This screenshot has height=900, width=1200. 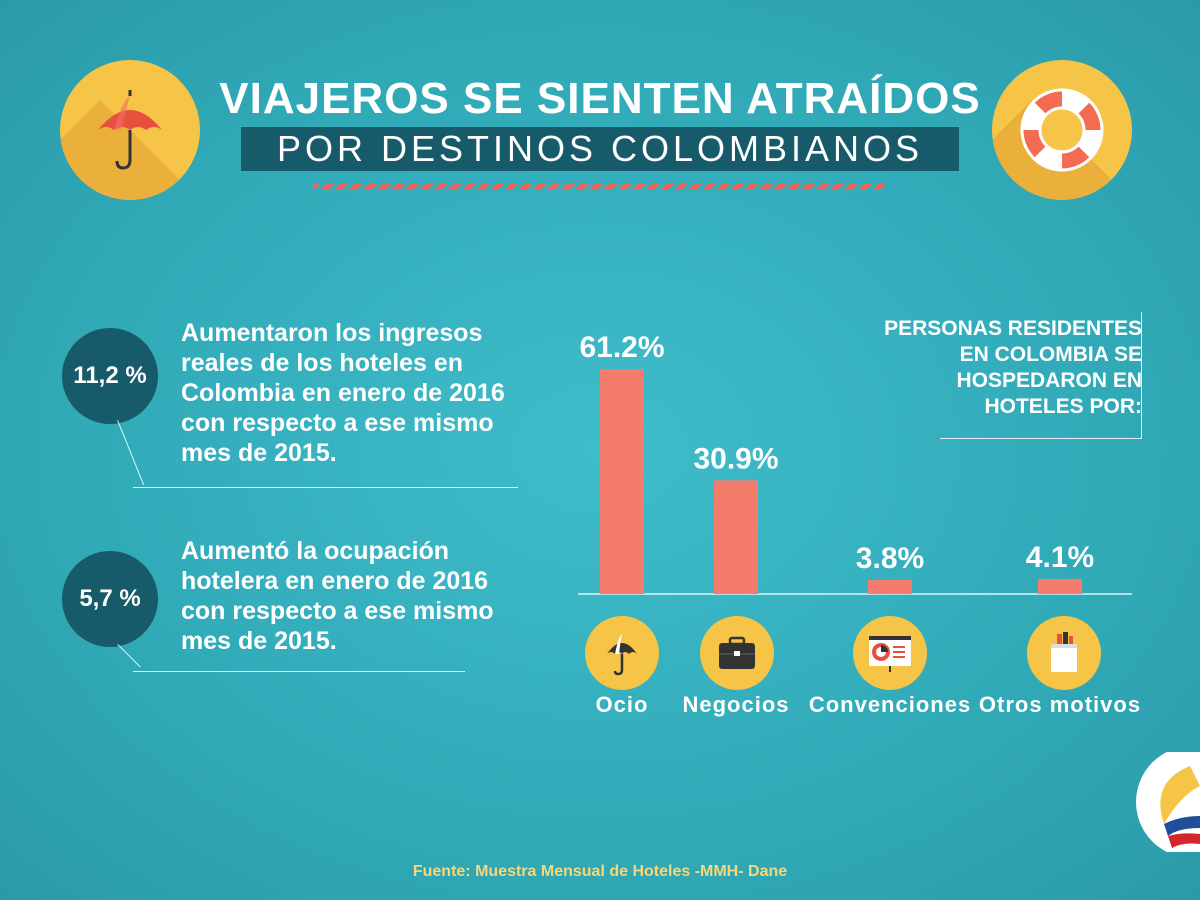 What do you see at coordinates (1060, 704) in the screenshot?
I see `category-label: Otros motivos` at bounding box center [1060, 704].